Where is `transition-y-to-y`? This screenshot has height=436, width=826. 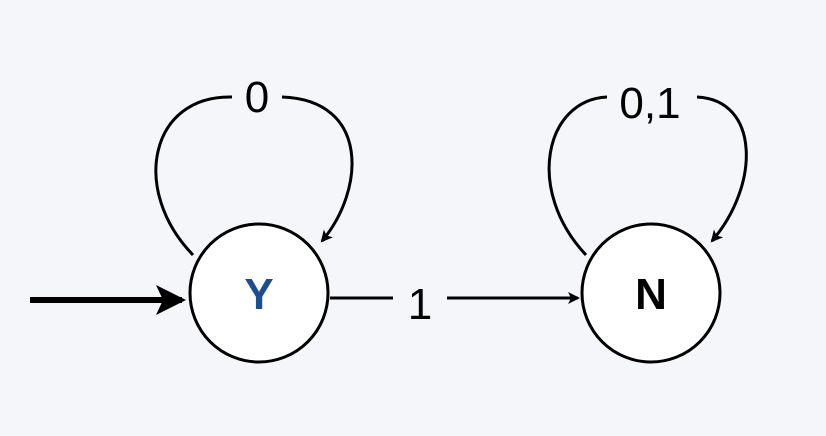 transition-y-to-y is located at coordinates (254, 176).